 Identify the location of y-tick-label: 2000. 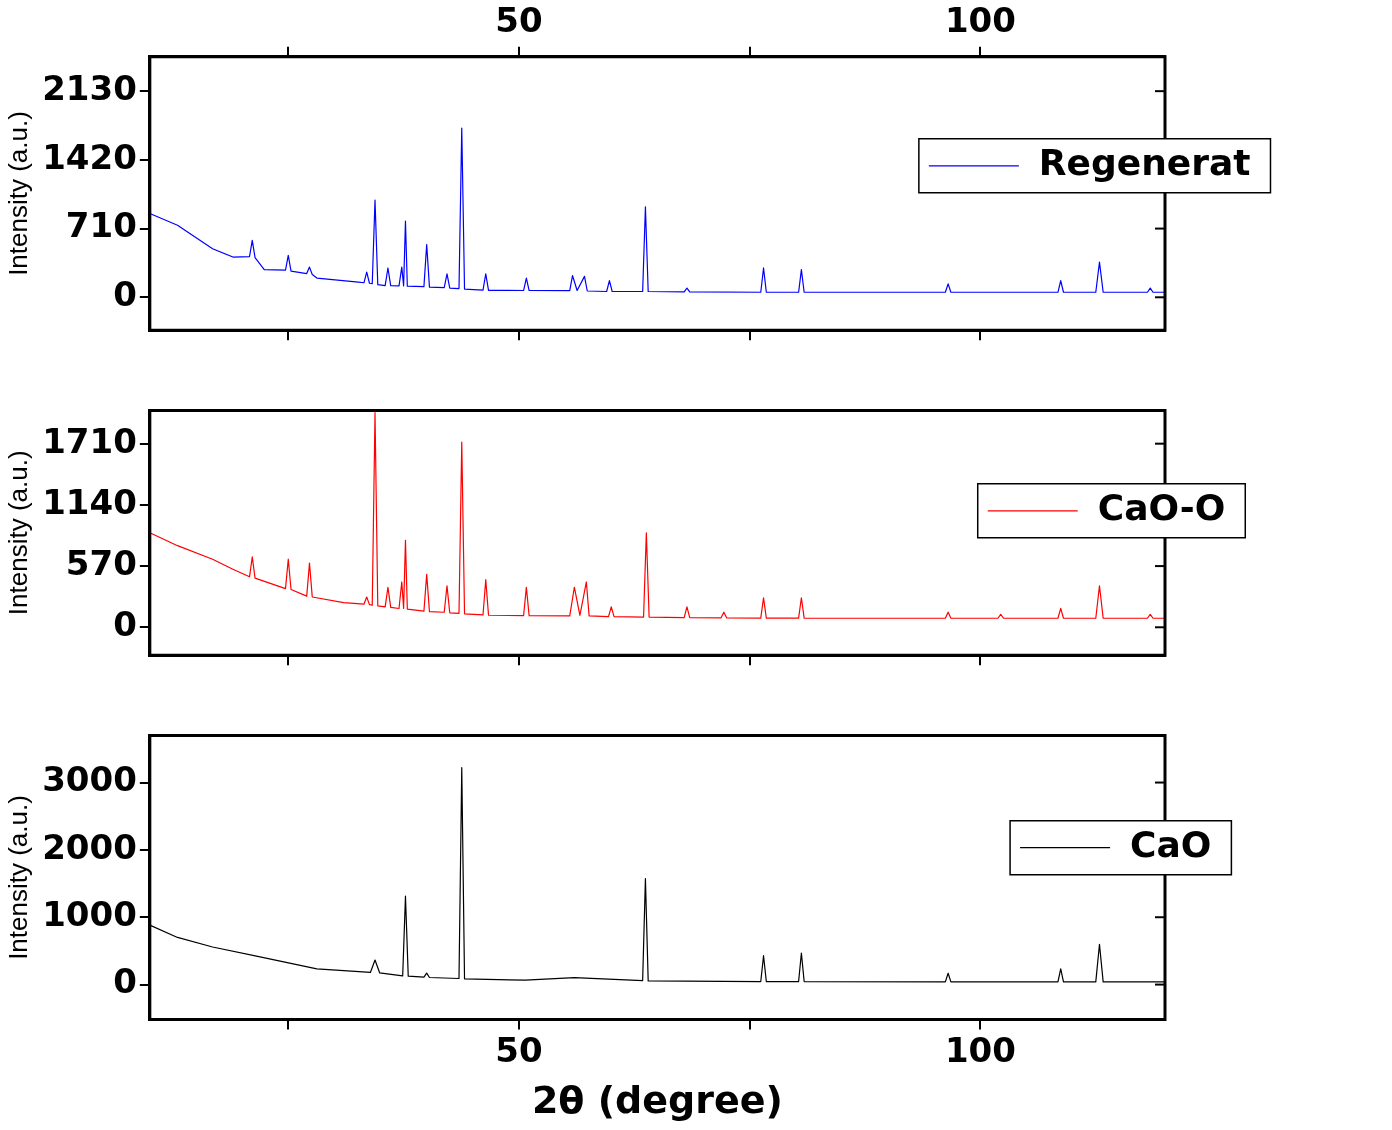
(89, 846).